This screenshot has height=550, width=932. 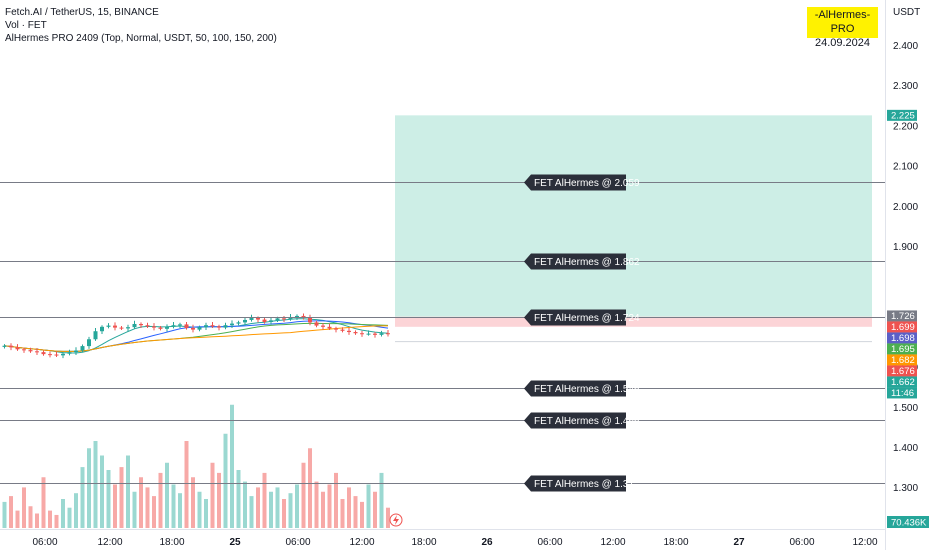 I want to click on level-label-text: FET AlHermes @ 2.059, so click(x=587, y=183).